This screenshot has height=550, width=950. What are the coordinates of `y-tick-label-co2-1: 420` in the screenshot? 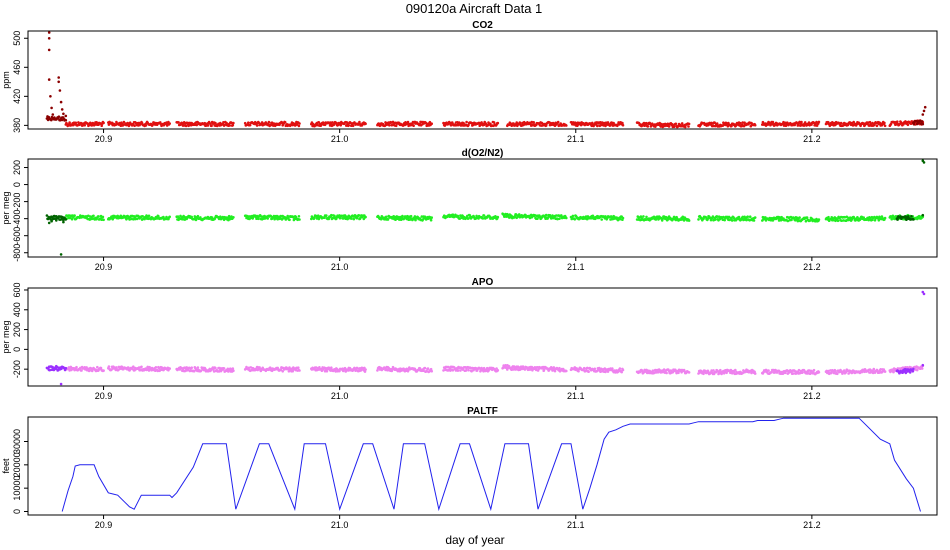 It's located at (17, 96).